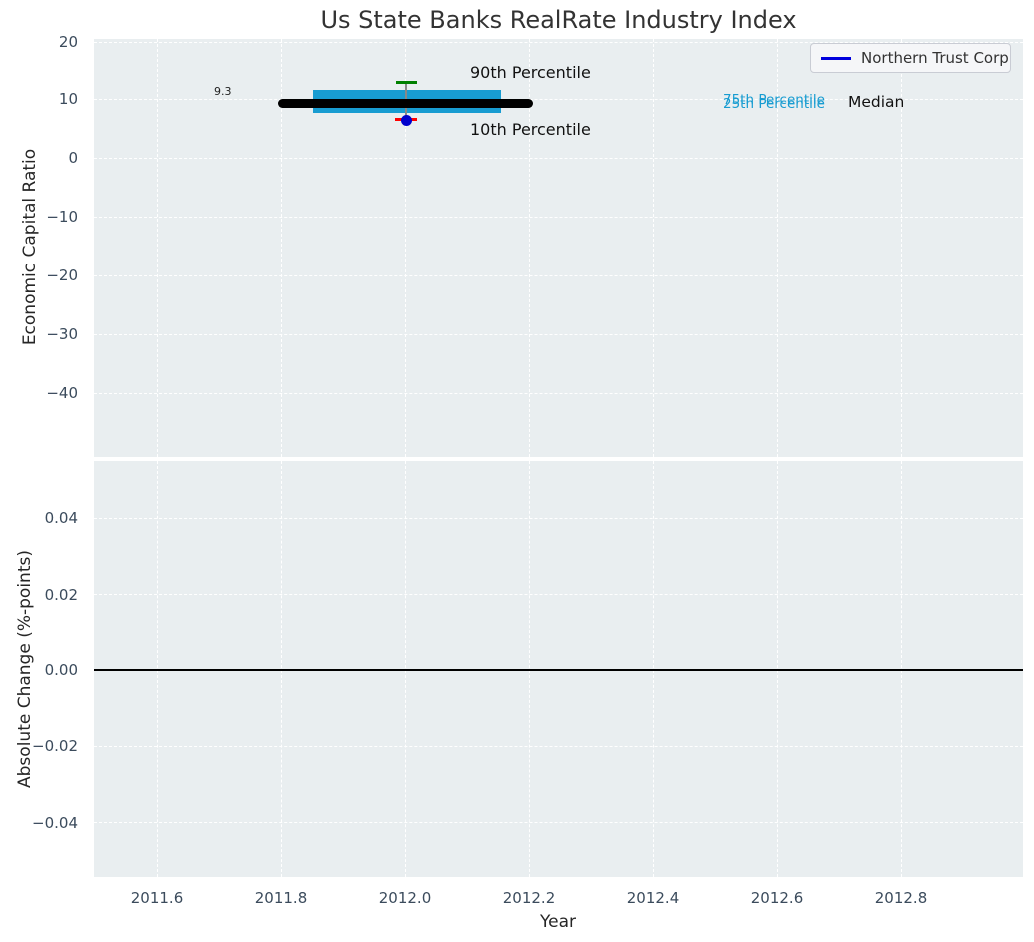  What do you see at coordinates (836, 58) in the screenshot?
I see `legend-line-swatch` at bounding box center [836, 58].